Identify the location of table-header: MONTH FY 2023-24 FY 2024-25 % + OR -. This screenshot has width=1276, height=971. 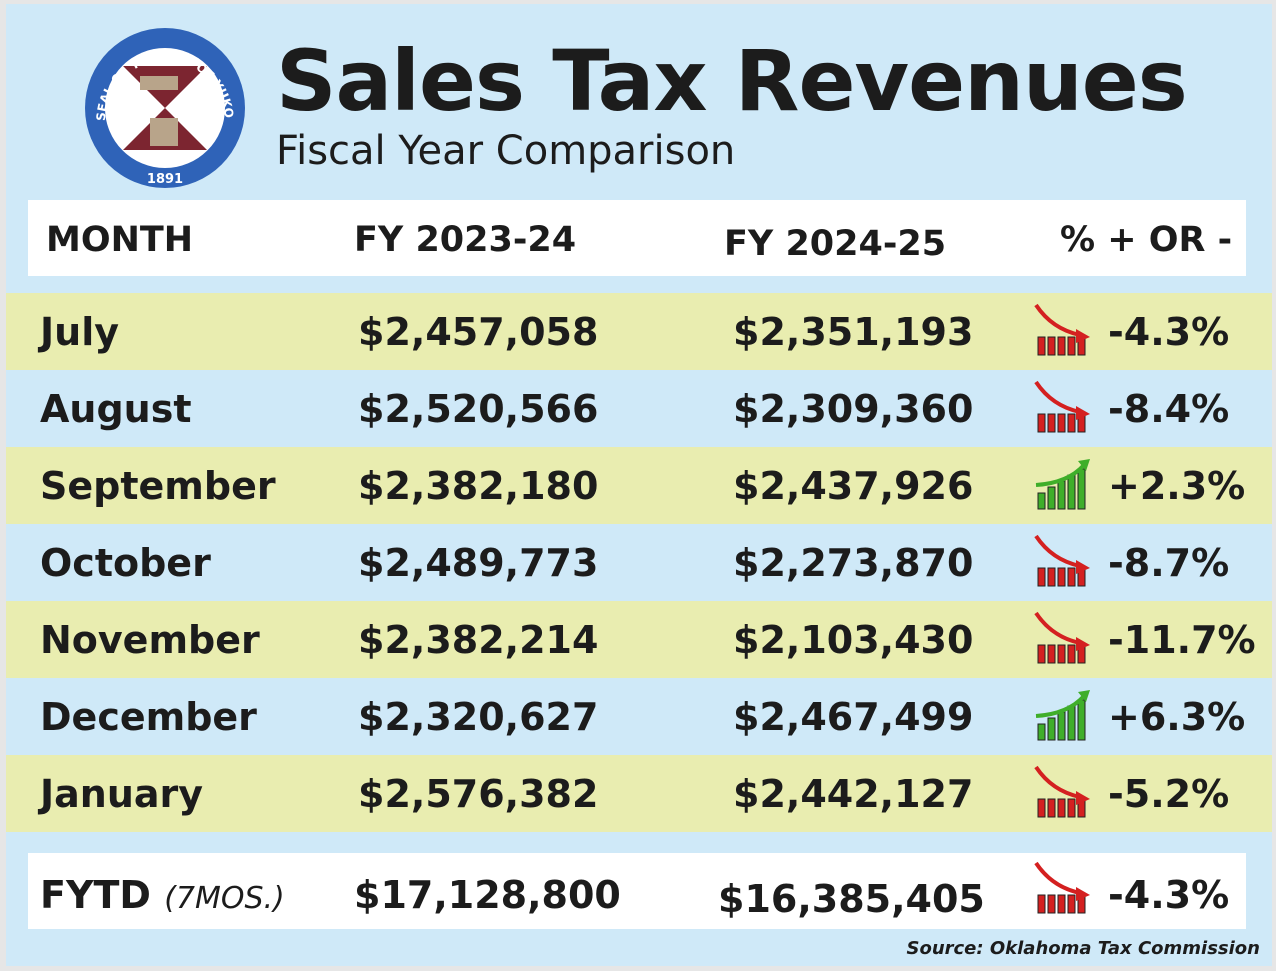
(637, 238).